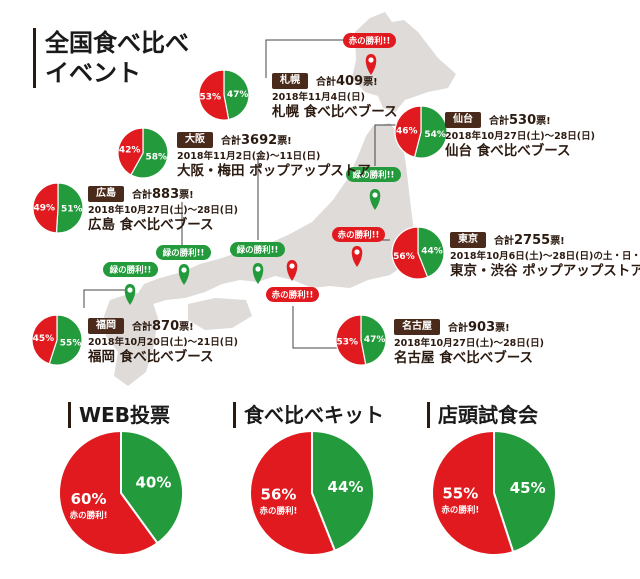 This screenshot has width=640, height=579. I want to click on event-name: 名古屋 食べ比べブース, so click(464, 358).